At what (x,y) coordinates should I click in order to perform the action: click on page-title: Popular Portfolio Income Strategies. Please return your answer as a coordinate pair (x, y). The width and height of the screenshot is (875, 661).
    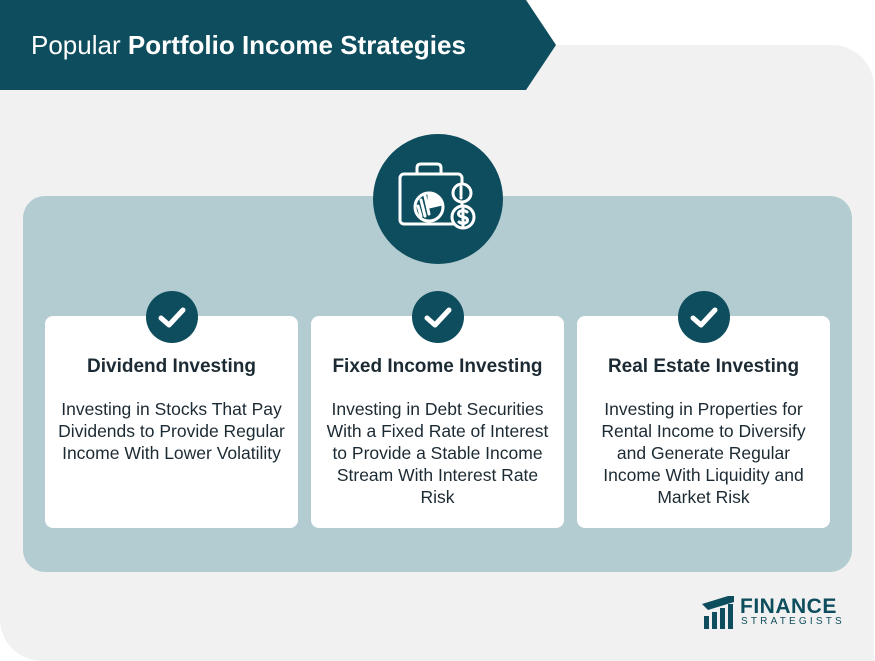
    Looking at the image, I should click on (248, 45).